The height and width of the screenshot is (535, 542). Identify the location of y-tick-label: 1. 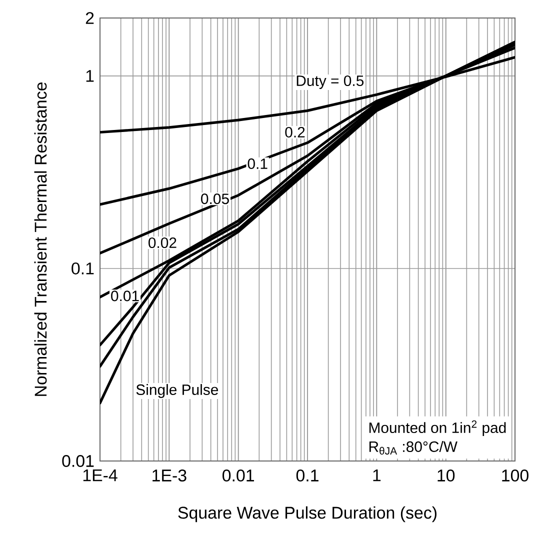
(90, 76).